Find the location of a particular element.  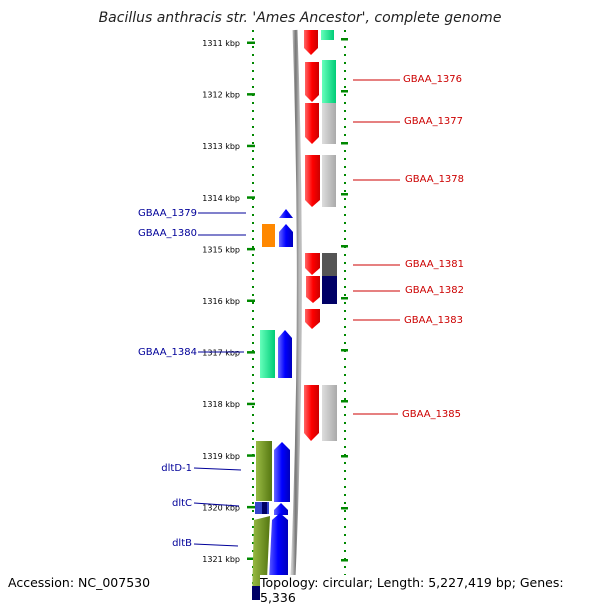

gene-label: dltB is located at coordinates (182, 543).